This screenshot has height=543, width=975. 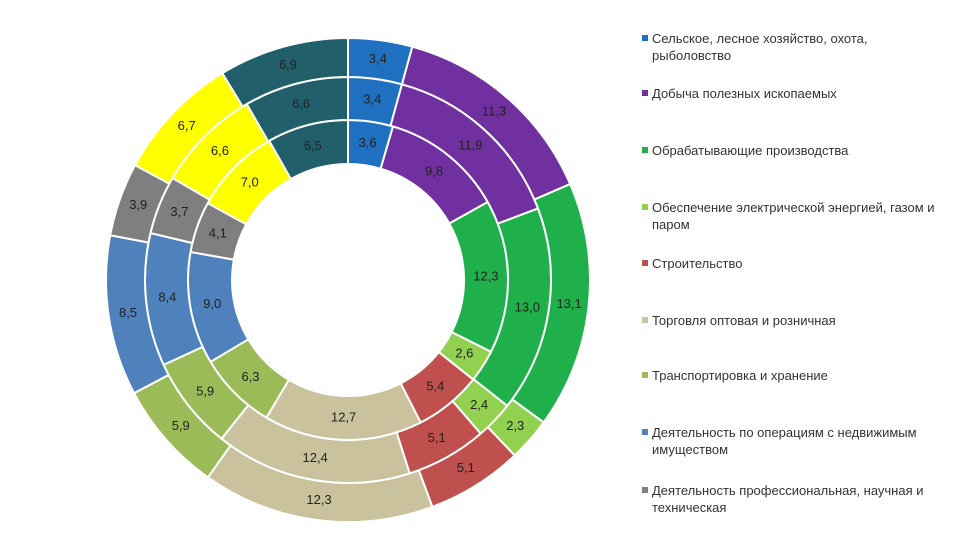 What do you see at coordinates (479, 404) in the screenshot?
I see `data-label: 2,4` at bounding box center [479, 404].